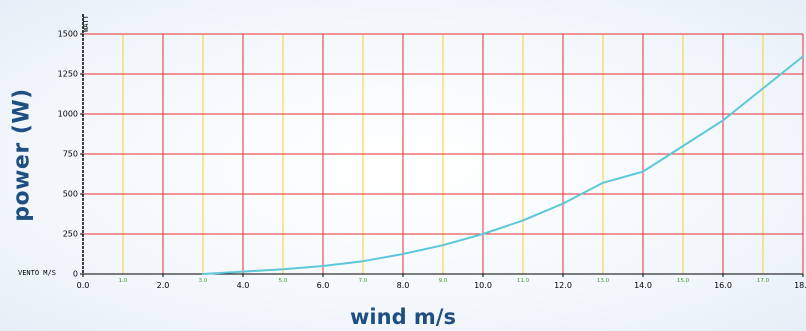  I want to click on x-tick-label: 18.0, so click(800, 285).